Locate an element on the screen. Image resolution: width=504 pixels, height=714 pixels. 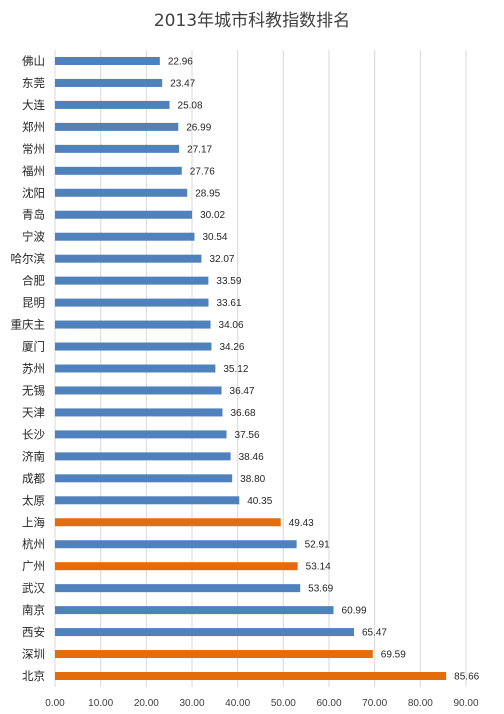
x-tick-label: 0.00 is located at coordinates (55, 703).